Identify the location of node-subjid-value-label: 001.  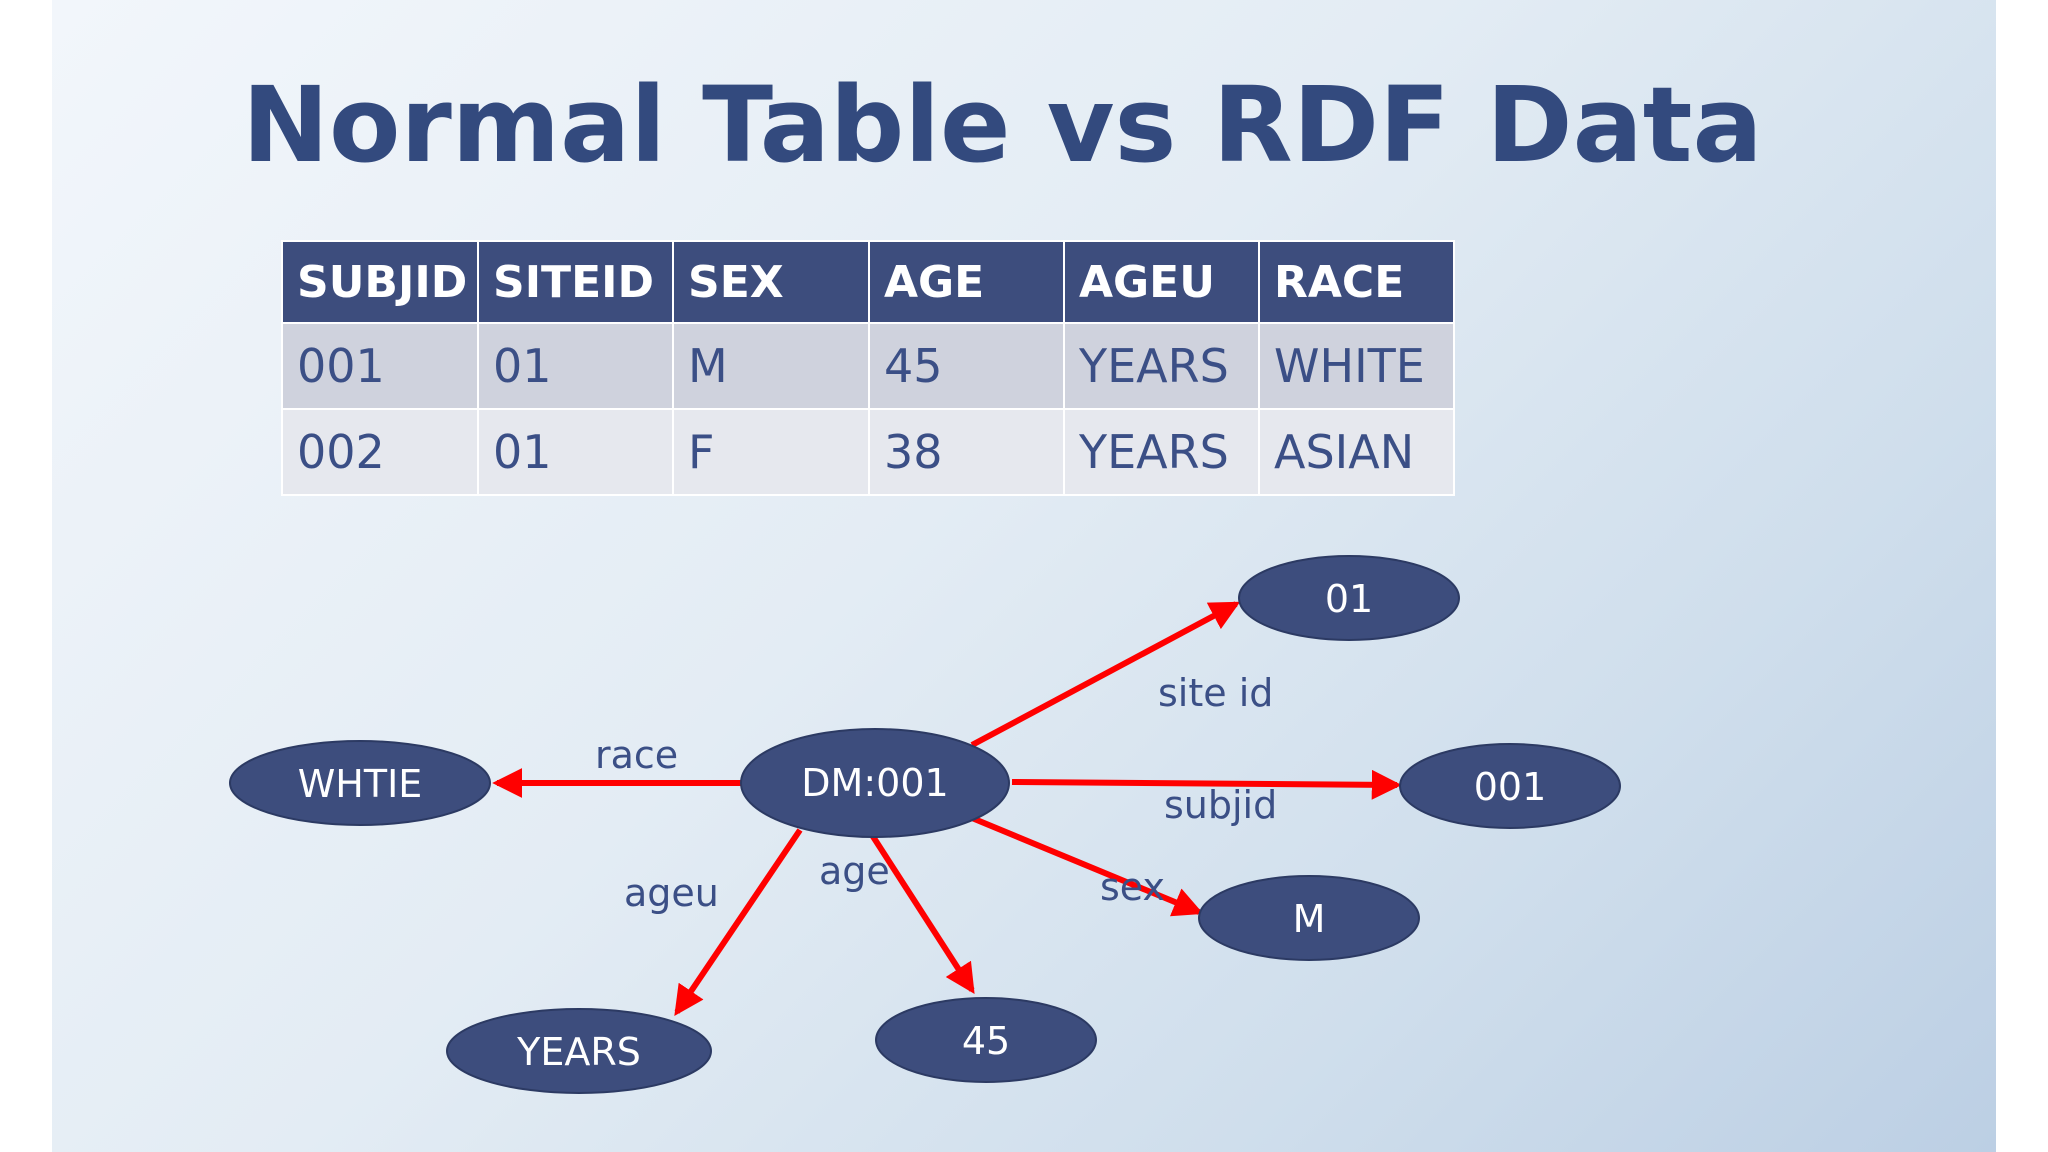
(1510, 787).